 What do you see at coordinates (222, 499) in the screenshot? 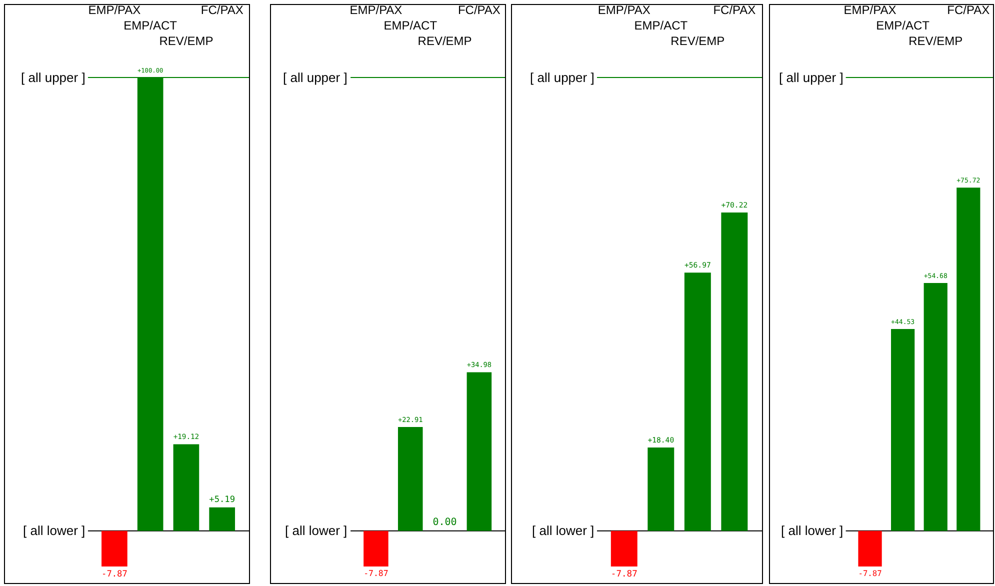
I see `data-label: +5.19` at bounding box center [222, 499].